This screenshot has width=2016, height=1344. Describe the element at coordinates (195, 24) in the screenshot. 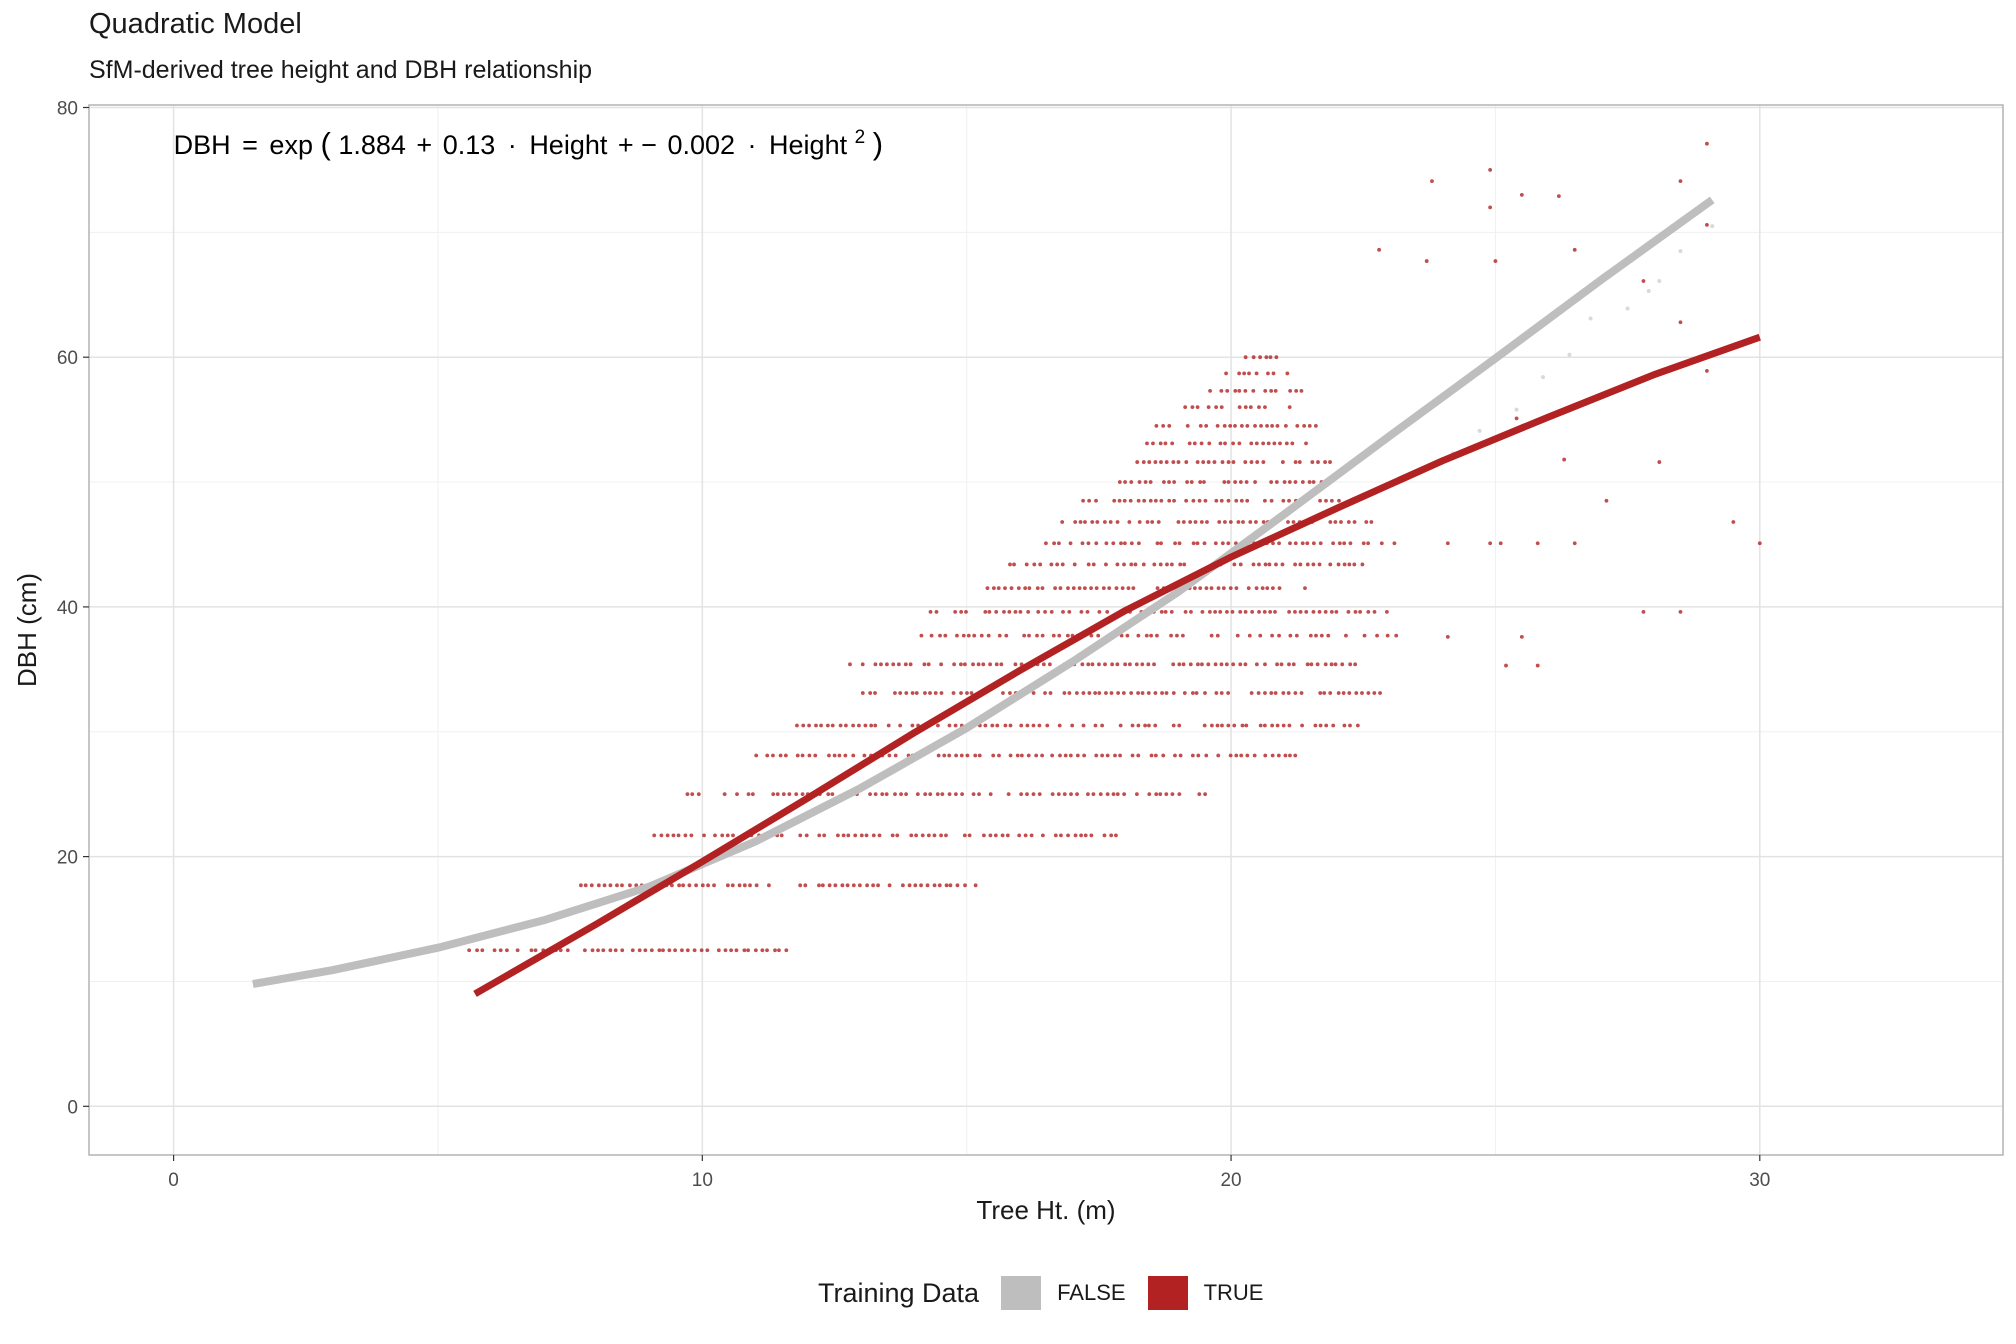

I see `chart-title: Quadratic Model` at that location.